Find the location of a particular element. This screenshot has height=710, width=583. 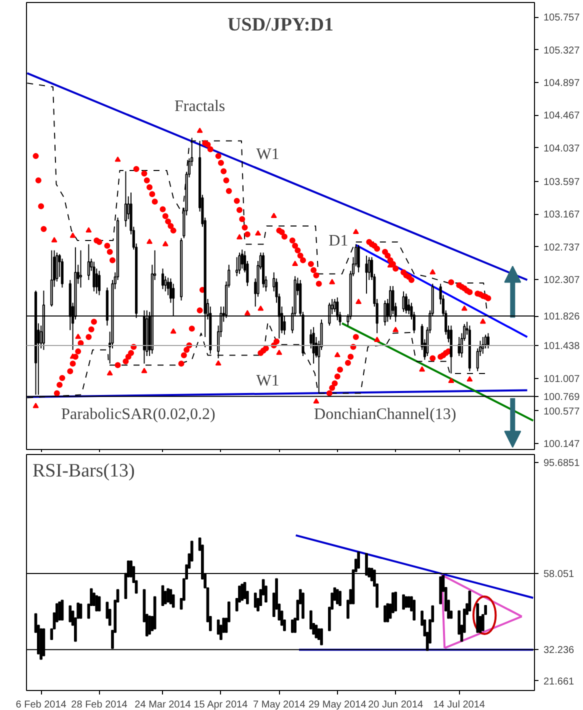

y-tick-label: 104.897 is located at coordinates (562, 84).